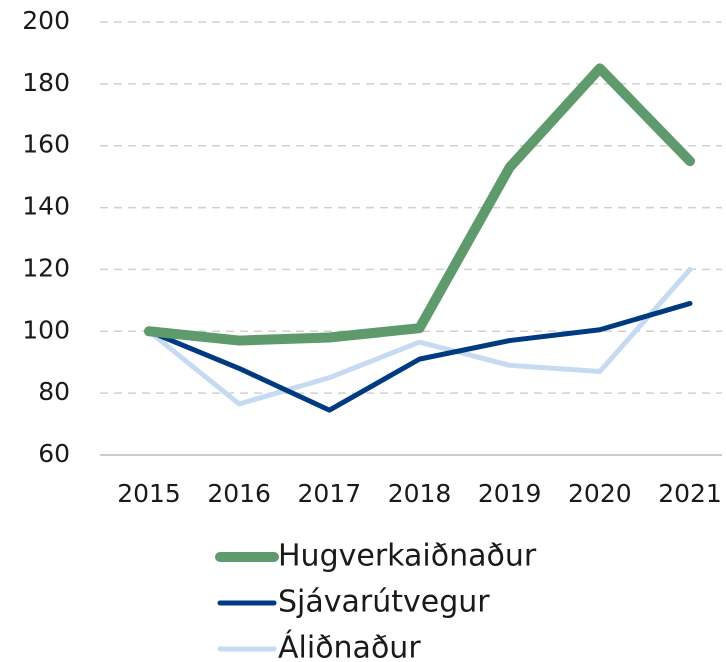 Image resolution: width=726 pixels, height=662 pixels. Describe the element at coordinates (690, 493) in the screenshot. I see `x-tick-label: 2021` at that location.